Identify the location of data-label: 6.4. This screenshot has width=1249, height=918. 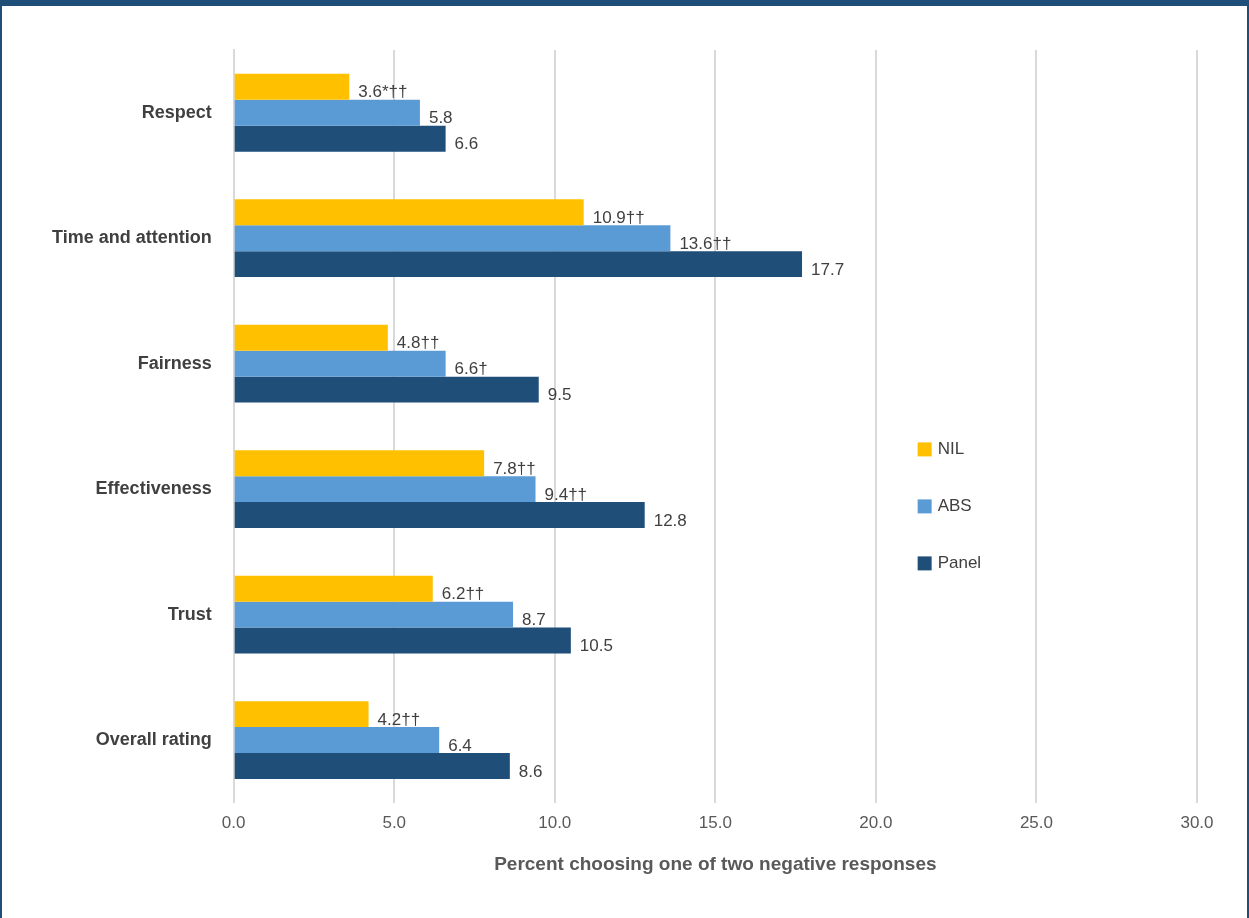
(460, 745).